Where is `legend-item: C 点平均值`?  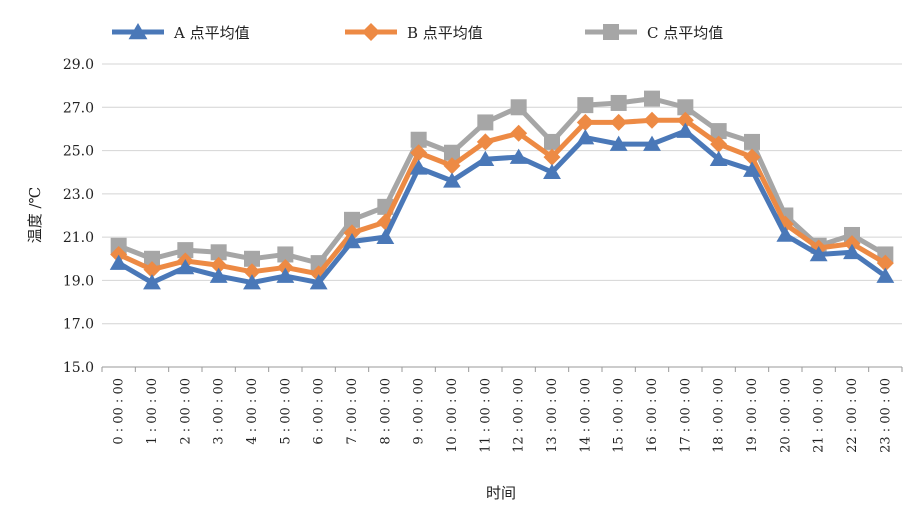
legend-item: C 点平均值 is located at coordinates (654, 33).